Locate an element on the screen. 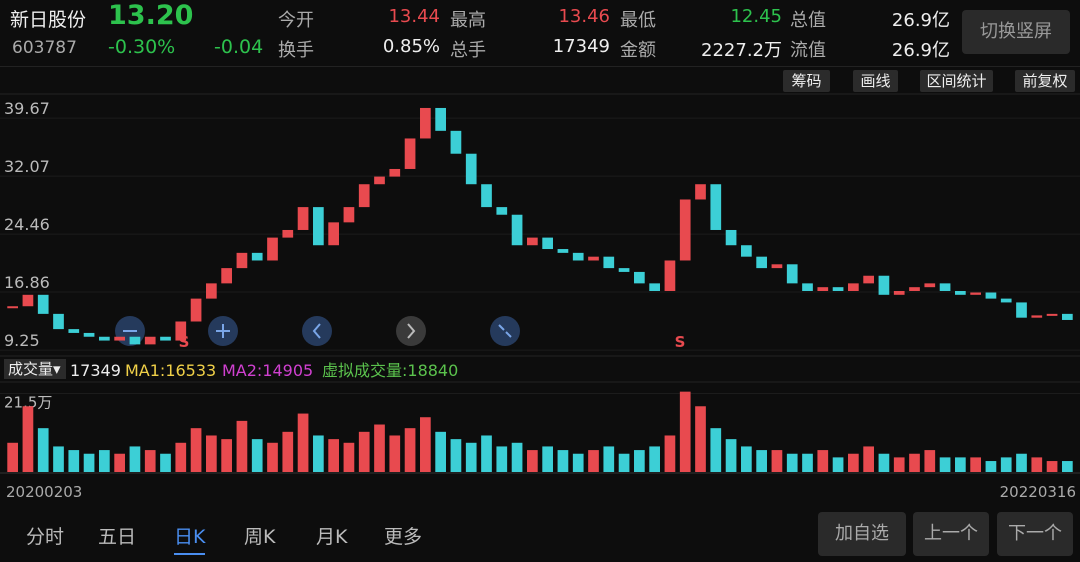 The image size is (1080, 562). tab: 月K is located at coordinates (332, 537).